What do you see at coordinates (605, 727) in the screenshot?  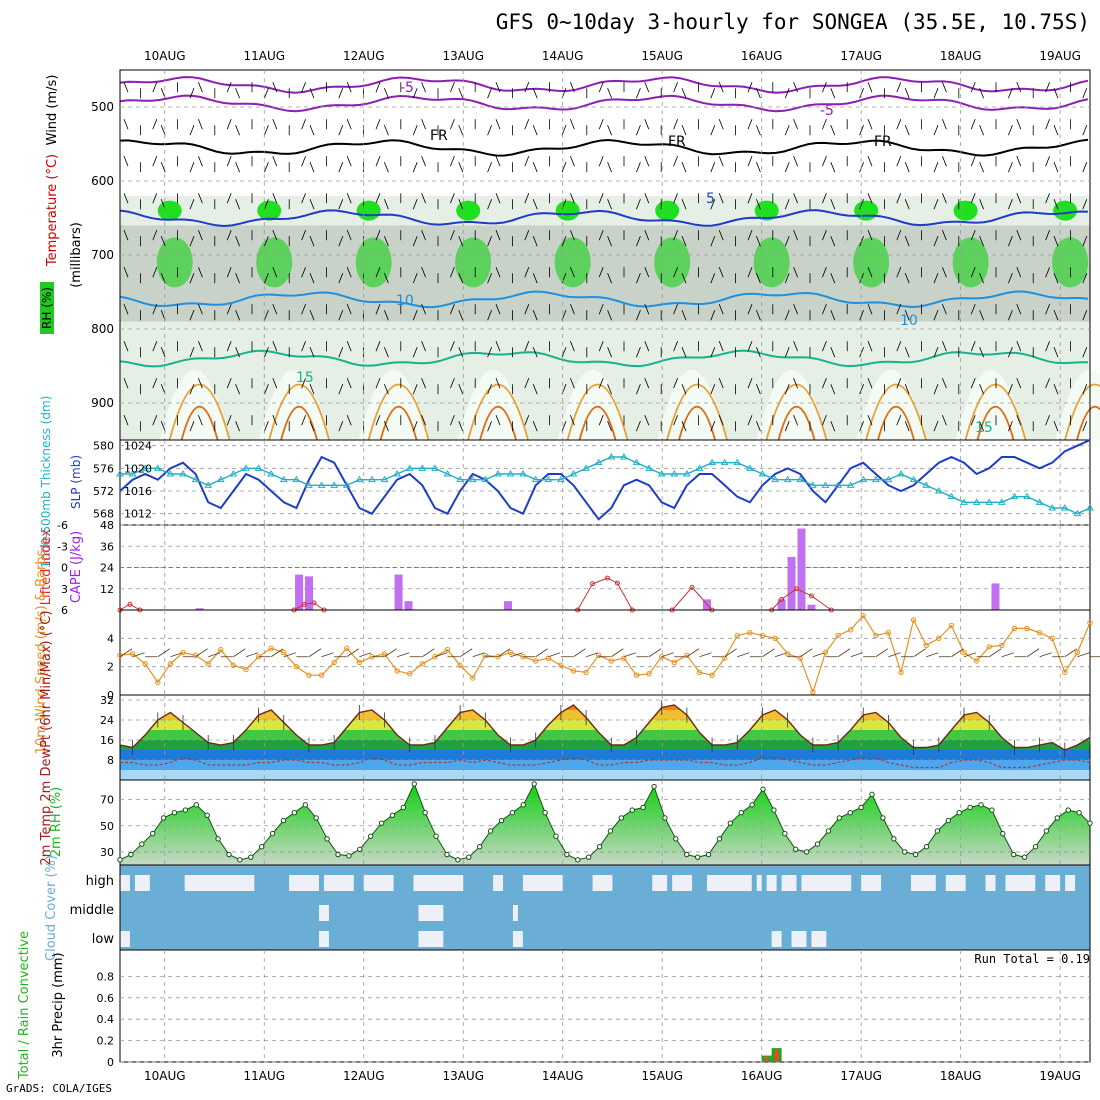 I see `temp-line` at bounding box center [605, 727].